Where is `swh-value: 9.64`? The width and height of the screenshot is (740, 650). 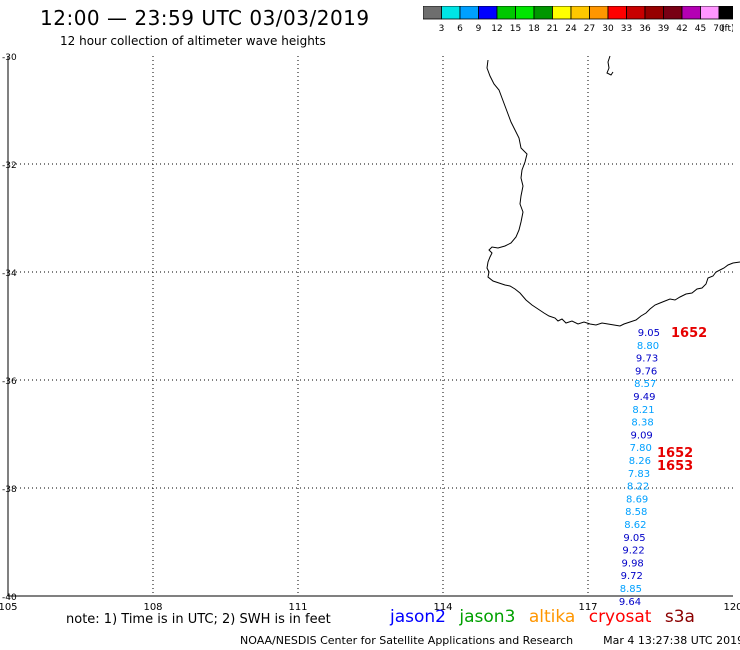
swh-value: 9.64 is located at coordinates (630, 602).